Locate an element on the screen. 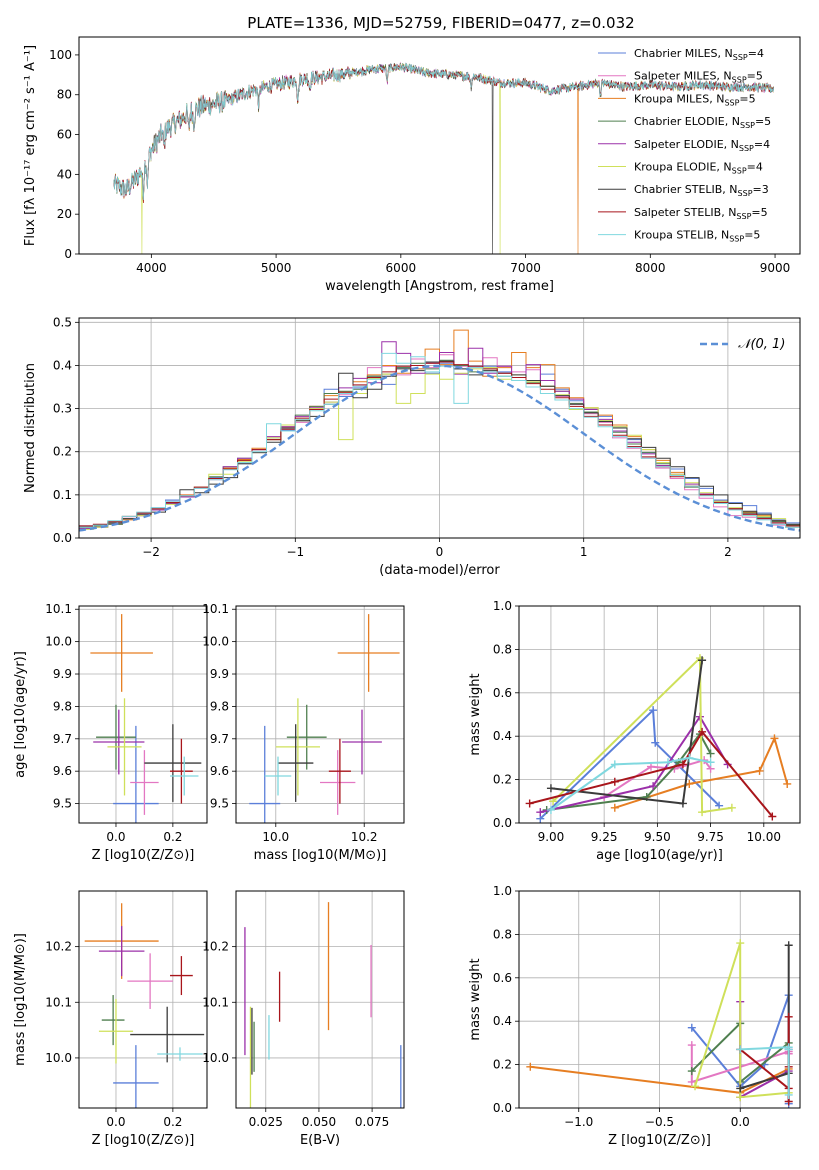 The height and width of the screenshot is (1170, 819). y-axis-label: age [log10(age/yr)] is located at coordinates (20, 714).